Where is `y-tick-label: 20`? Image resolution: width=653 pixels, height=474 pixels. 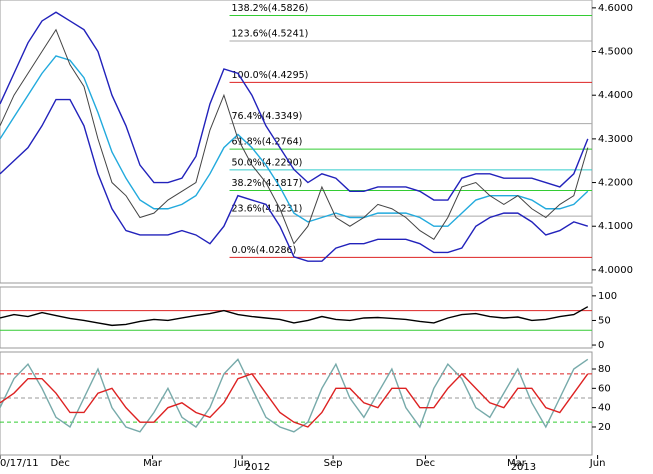 y-tick-label: 20 is located at coordinates (604, 427).